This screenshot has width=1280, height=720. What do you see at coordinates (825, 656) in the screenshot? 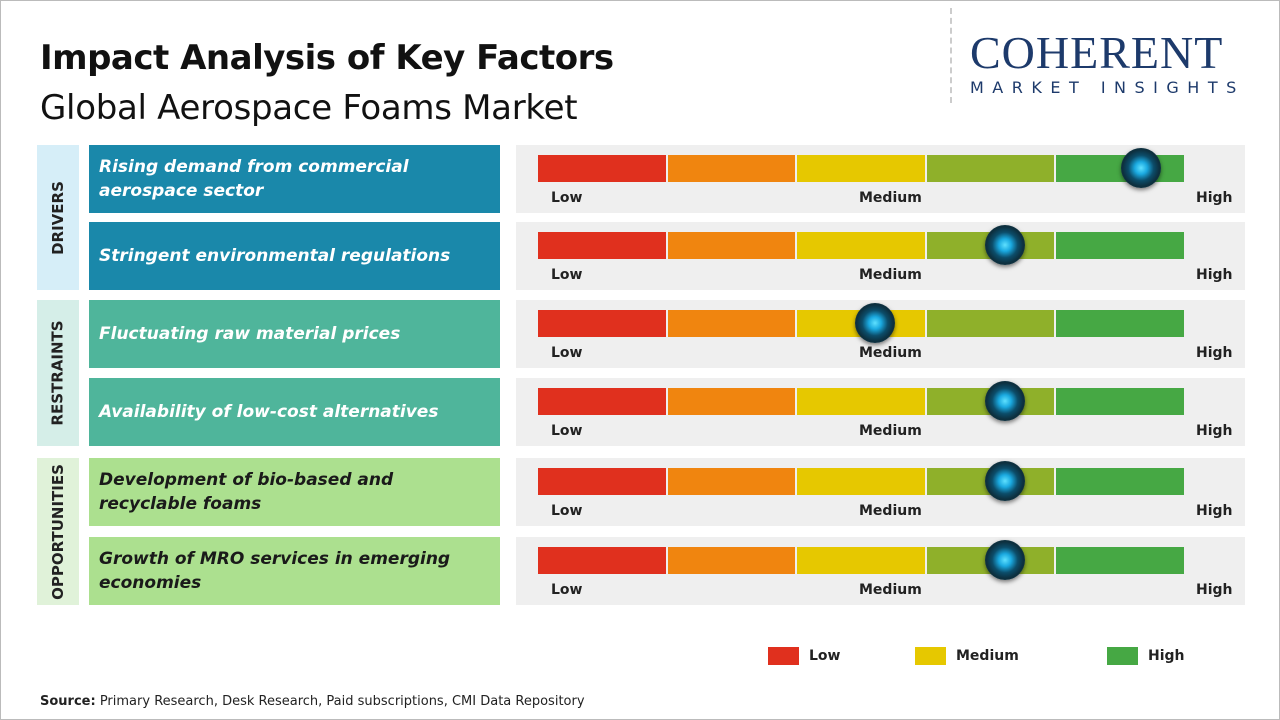
I see `legend-label: Low` at bounding box center [825, 656].